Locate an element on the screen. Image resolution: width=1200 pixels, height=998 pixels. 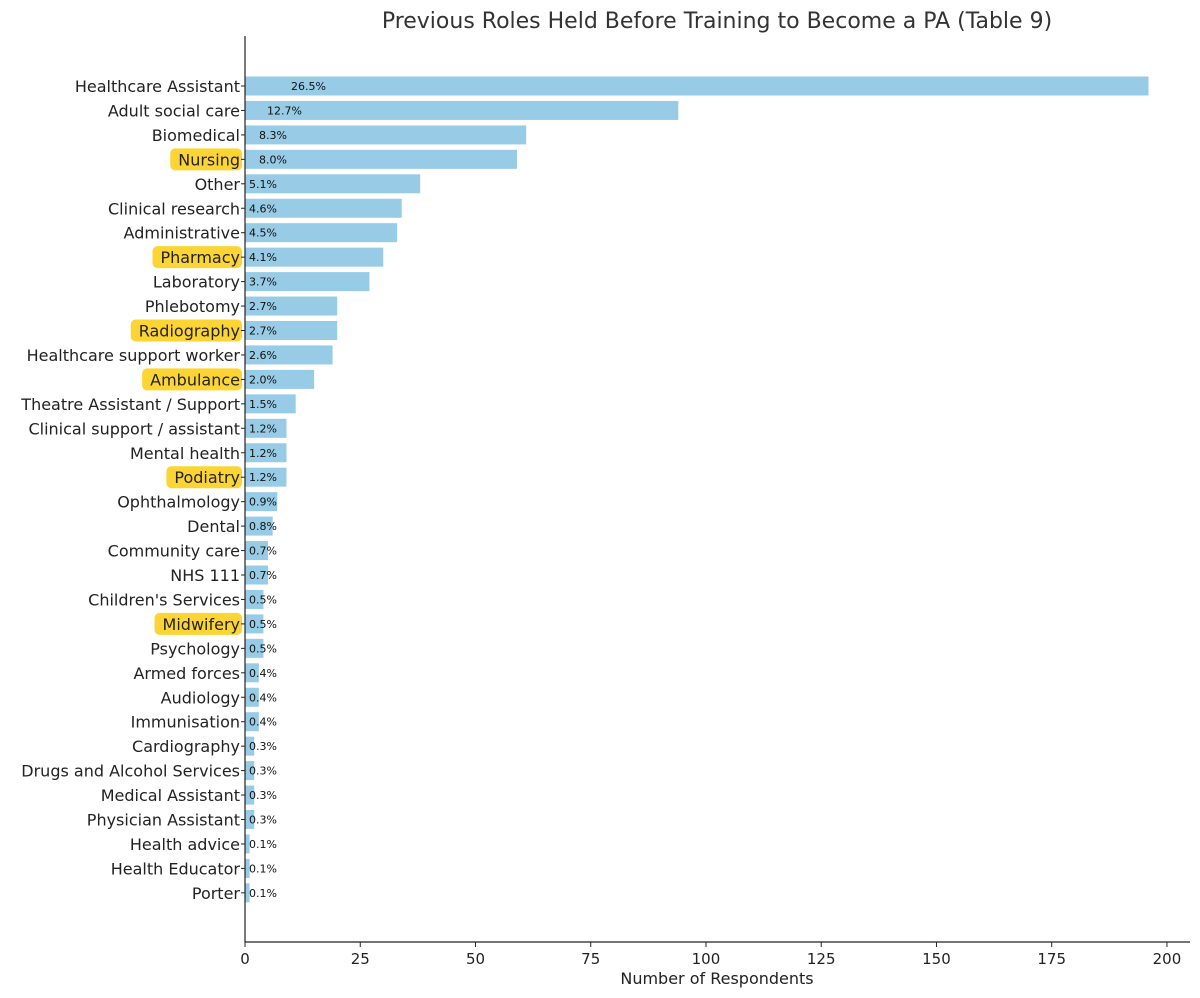
bar-health-advice is located at coordinates (247, 844).